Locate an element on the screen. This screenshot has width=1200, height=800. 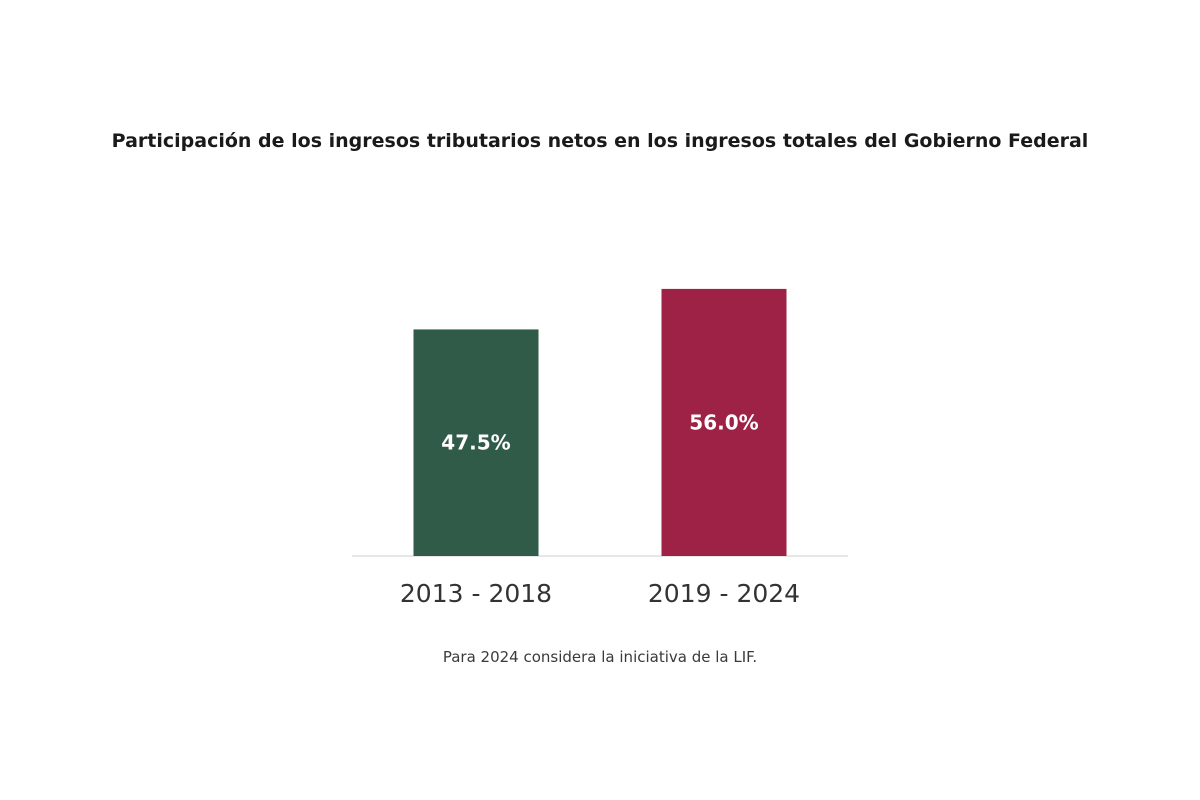
bar-value-label-2: 56.0% is located at coordinates (723, 422).